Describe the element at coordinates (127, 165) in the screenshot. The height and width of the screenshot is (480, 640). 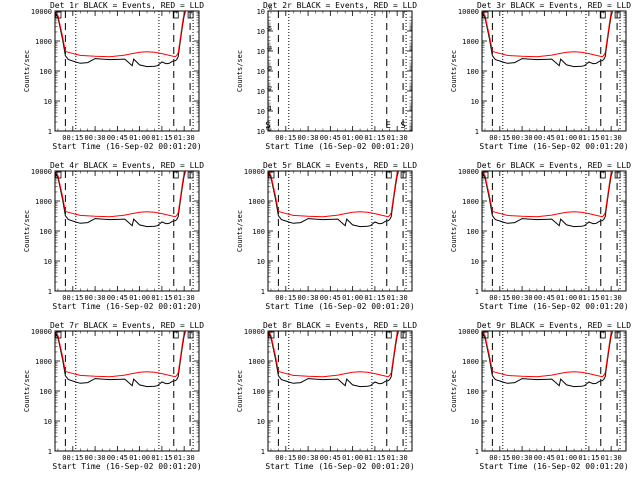
I see `panel-title: Det 4r BLACK = Events, RED = LLD` at that location.